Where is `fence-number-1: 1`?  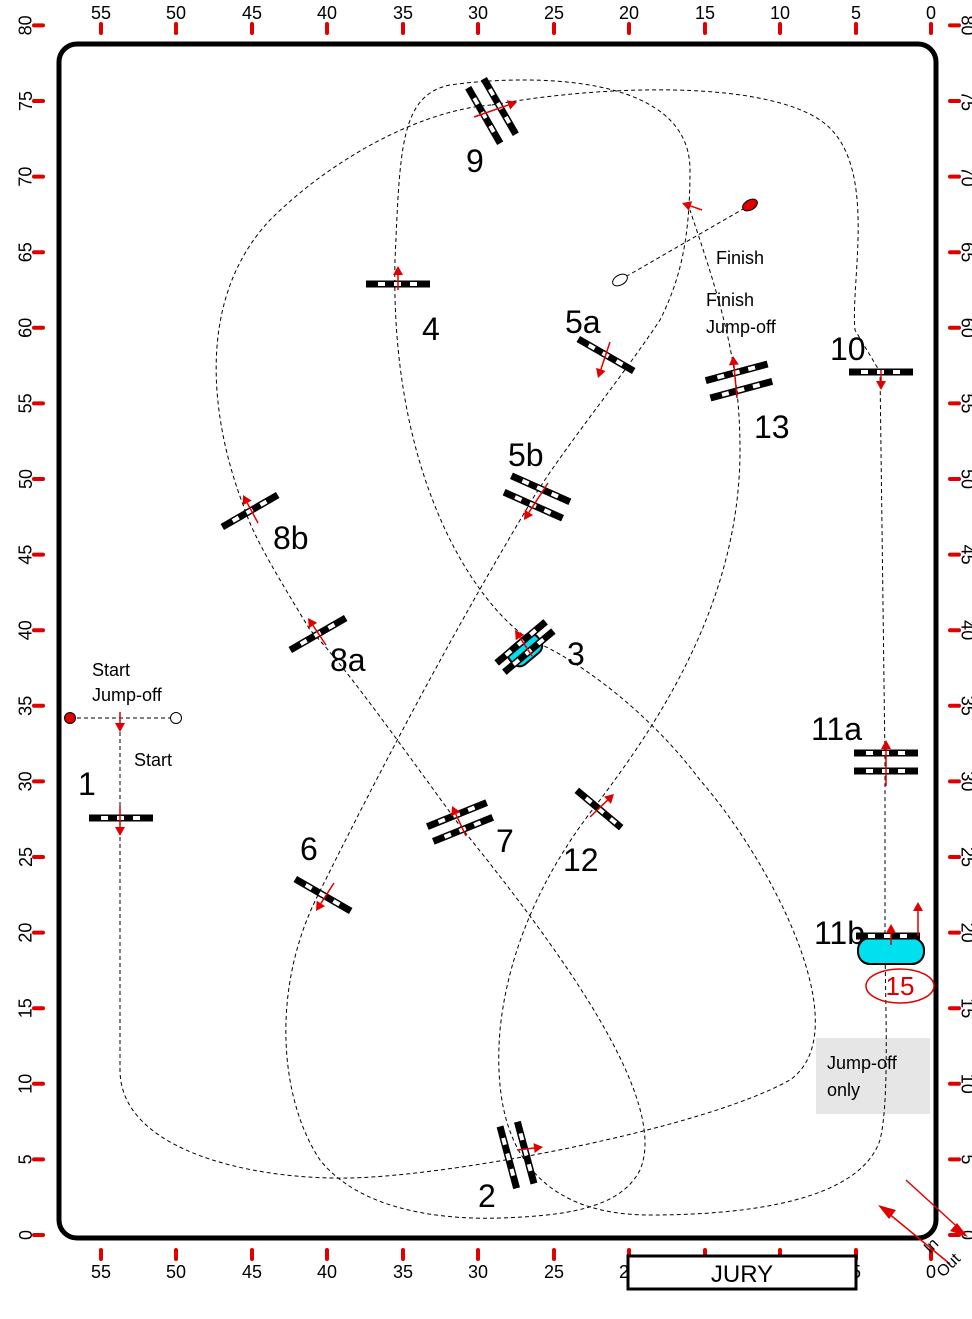
fence-number-1: 1 is located at coordinates (87, 784).